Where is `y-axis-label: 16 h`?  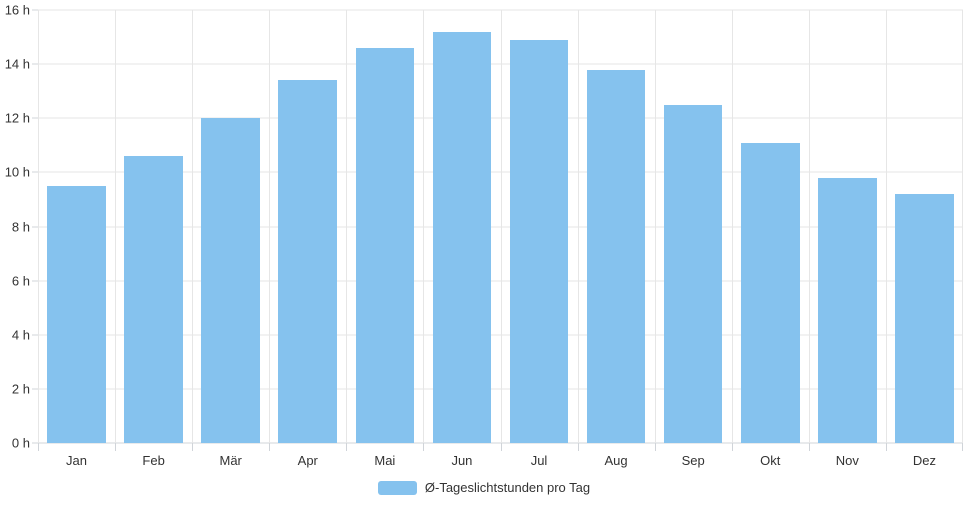 y-axis-label: 16 h is located at coordinates (17, 10).